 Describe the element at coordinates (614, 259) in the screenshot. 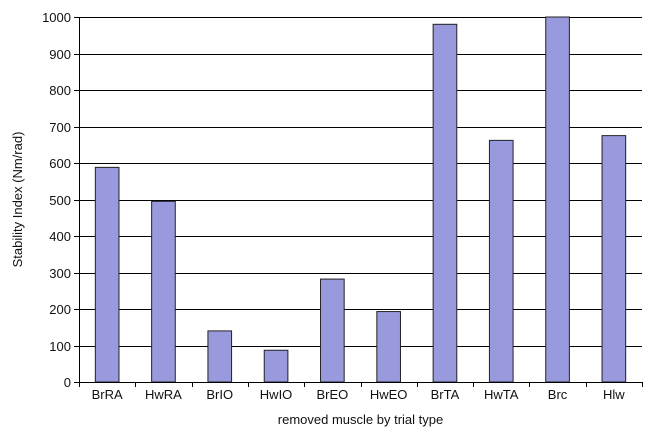

I see `bar-hlw` at that location.